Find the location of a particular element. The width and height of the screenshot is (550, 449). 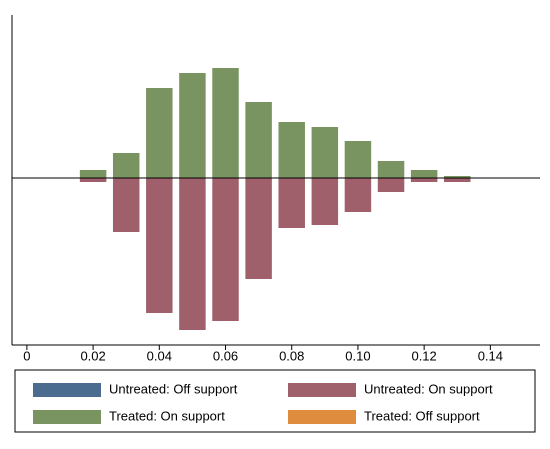

x-tick-label: 0.04 is located at coordinates (159, 355).